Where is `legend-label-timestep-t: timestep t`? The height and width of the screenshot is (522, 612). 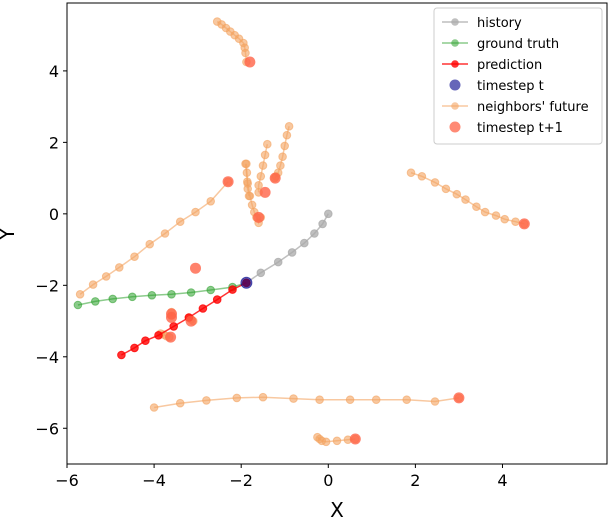
legend-label-timestep-t: timestep t is located at coordinates (510, 86).